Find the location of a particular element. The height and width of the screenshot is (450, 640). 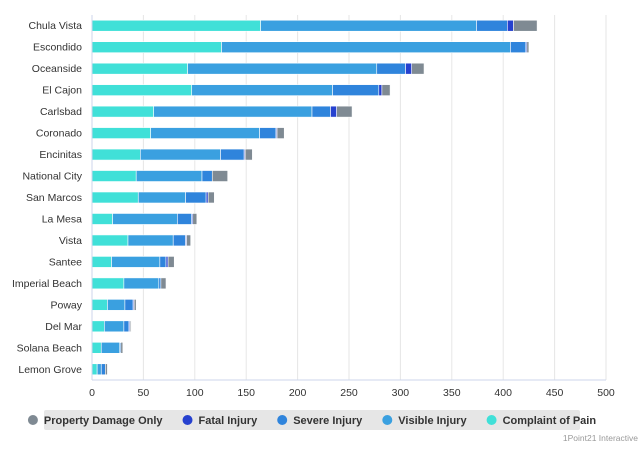

x-tick-label: 200 is located at coordinates (298, 393).